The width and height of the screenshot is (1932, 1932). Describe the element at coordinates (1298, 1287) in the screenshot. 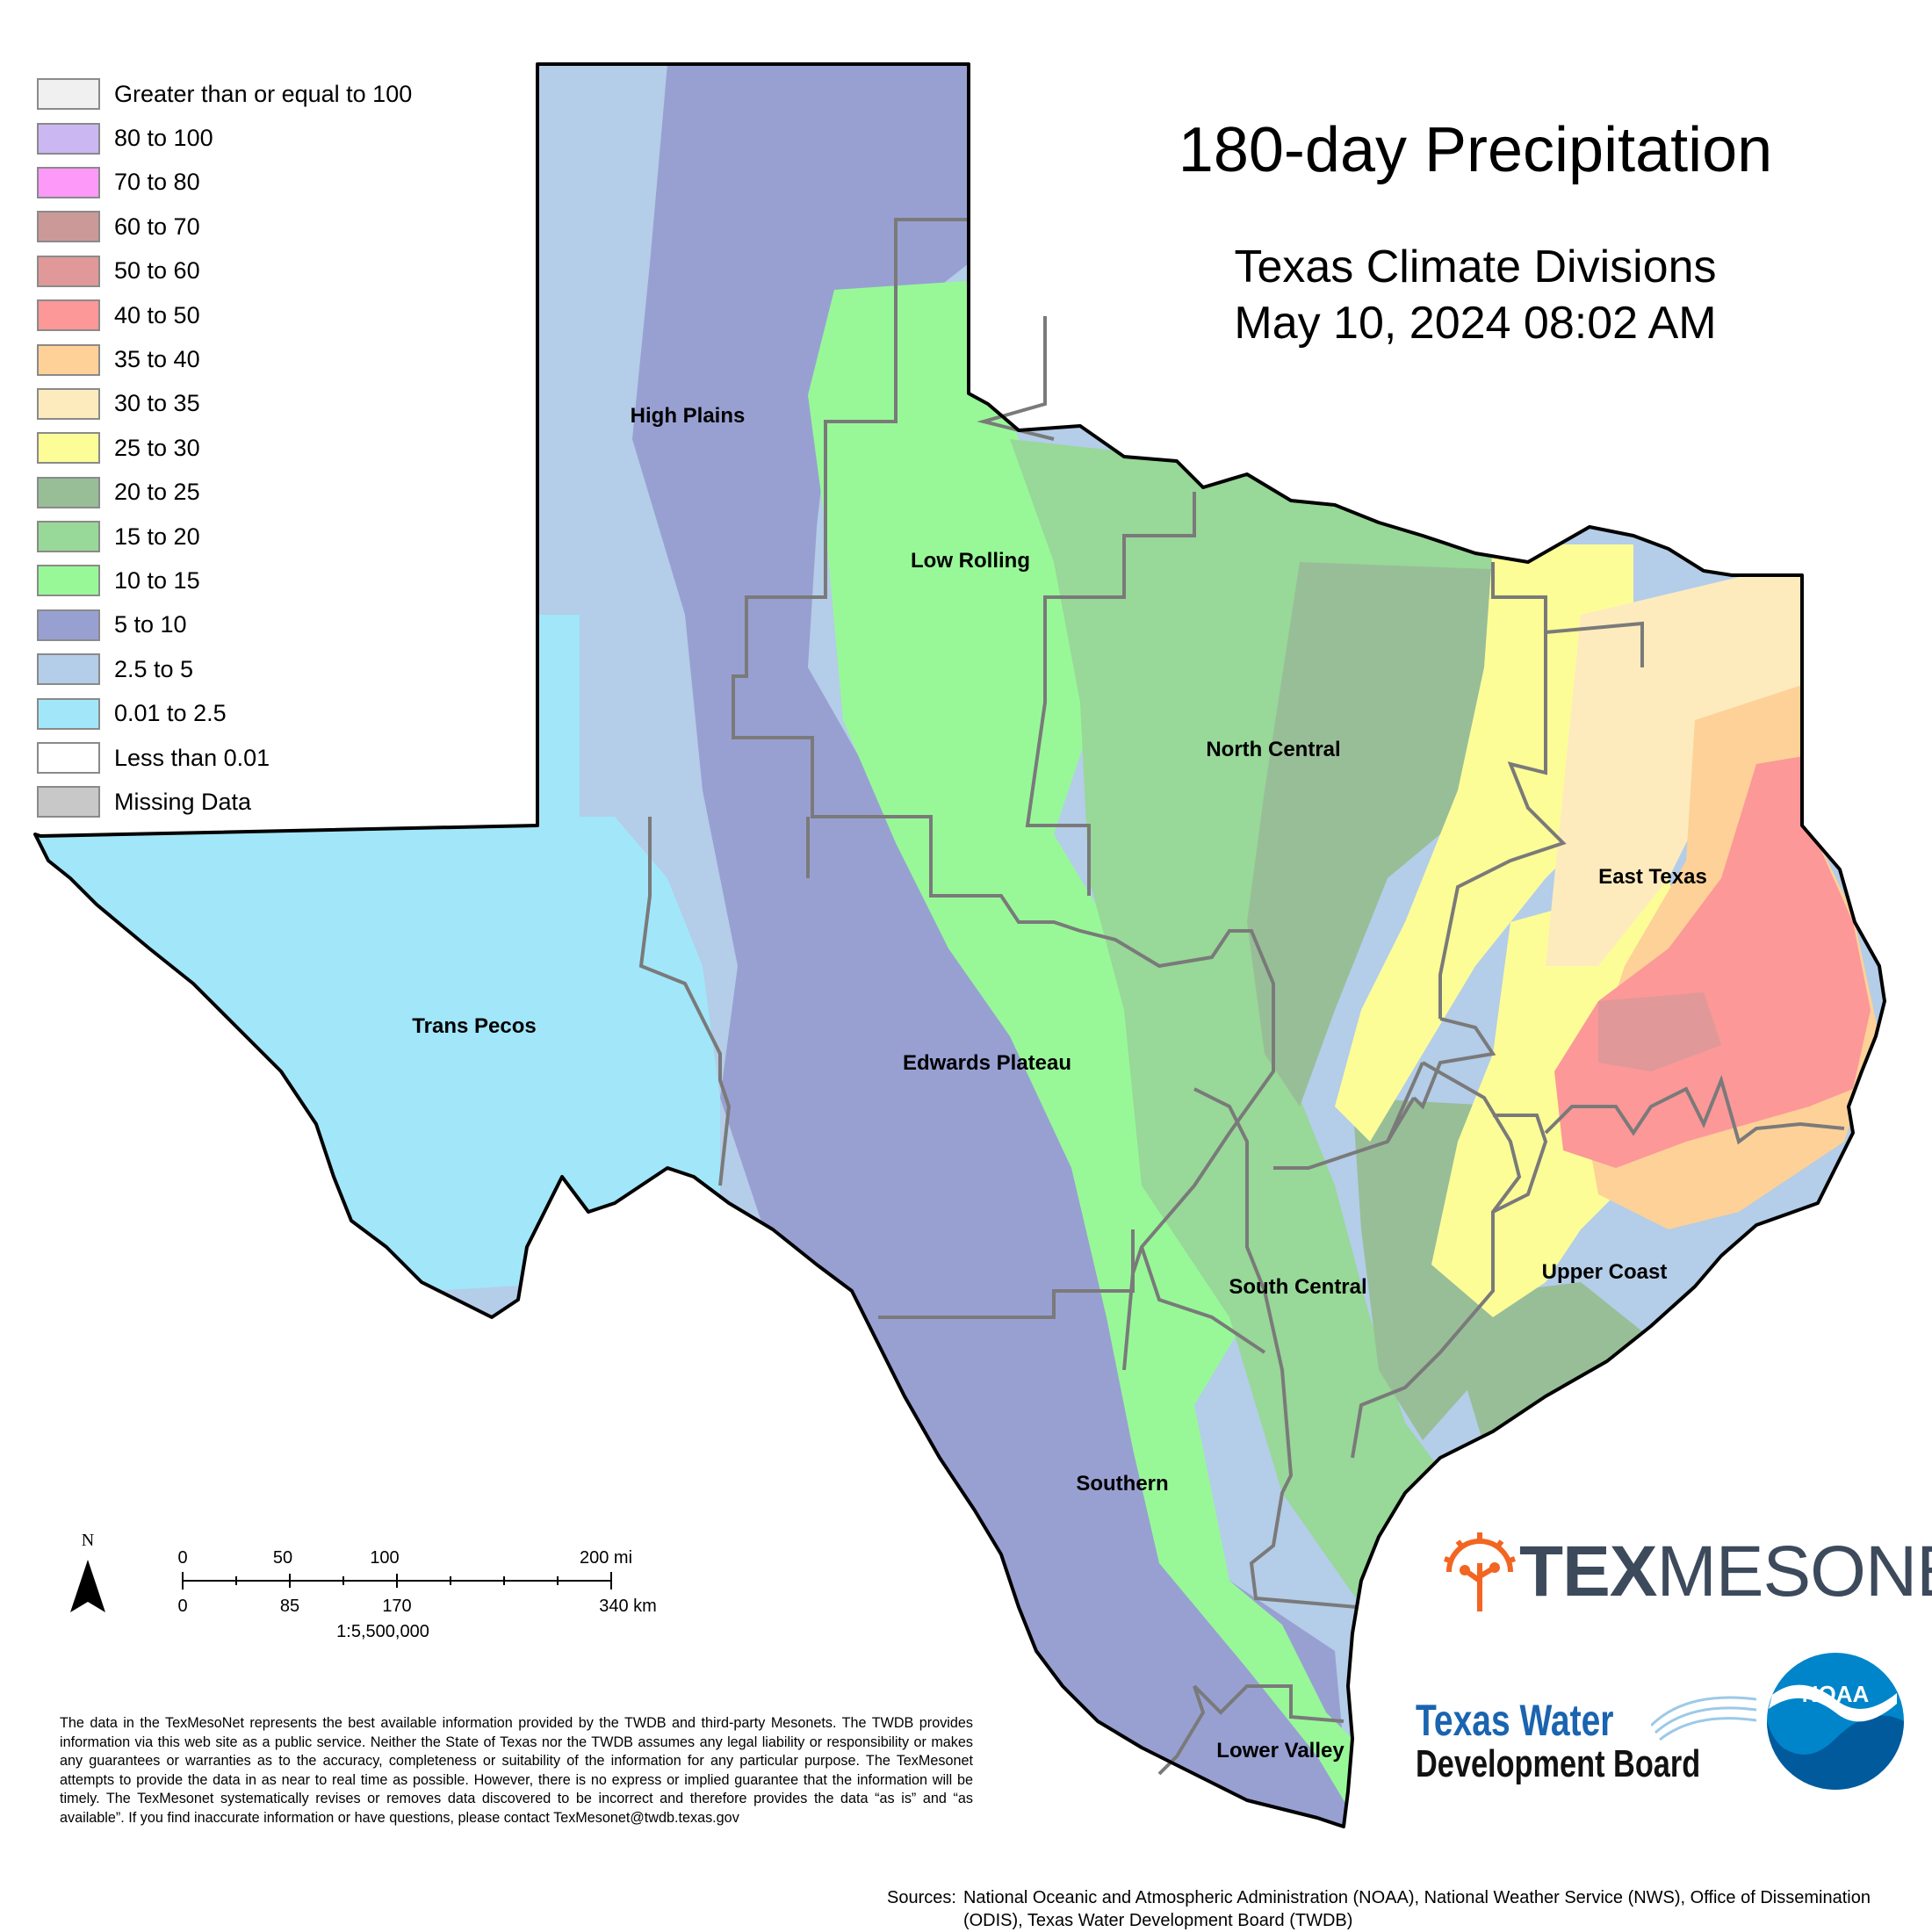

I see `division-label-south-central: South Central` at that location.